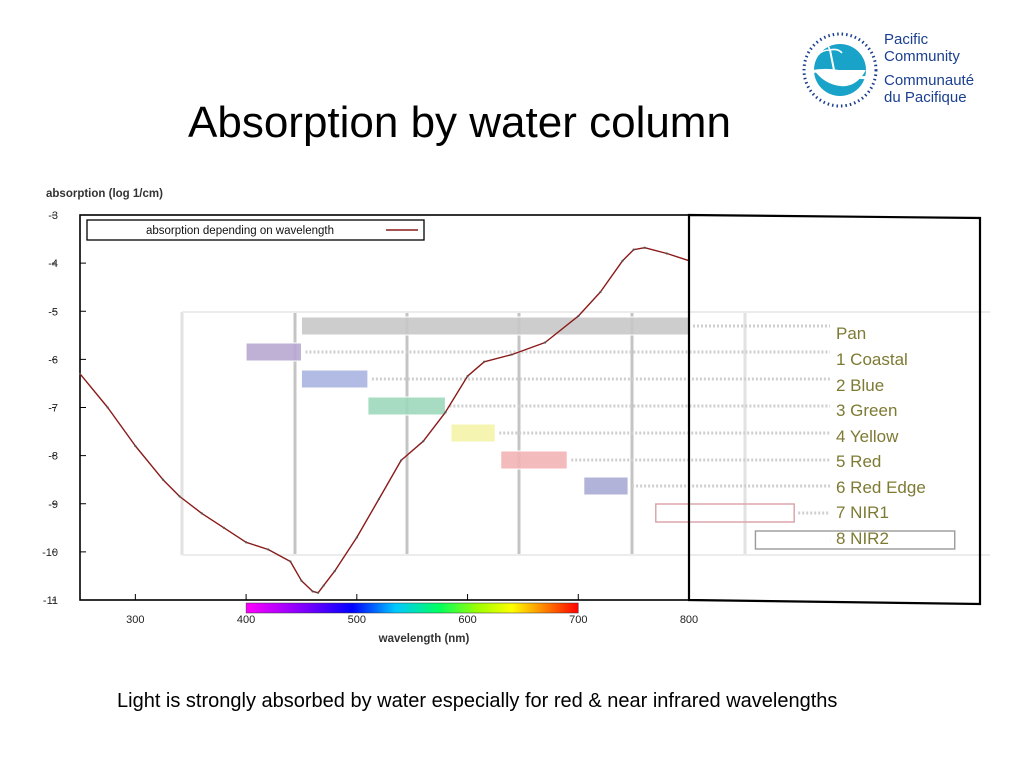  I want to click on pacific-community-emblem-icon, so click(840, 70).